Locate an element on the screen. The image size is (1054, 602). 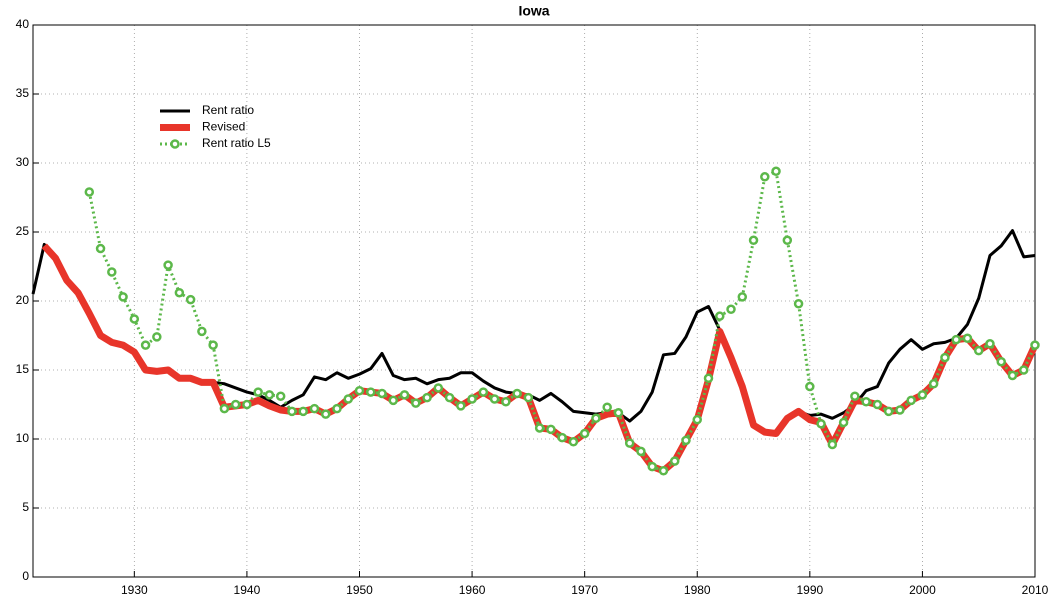
x-tick-label: 1990 is located at coordinates (809, 590).